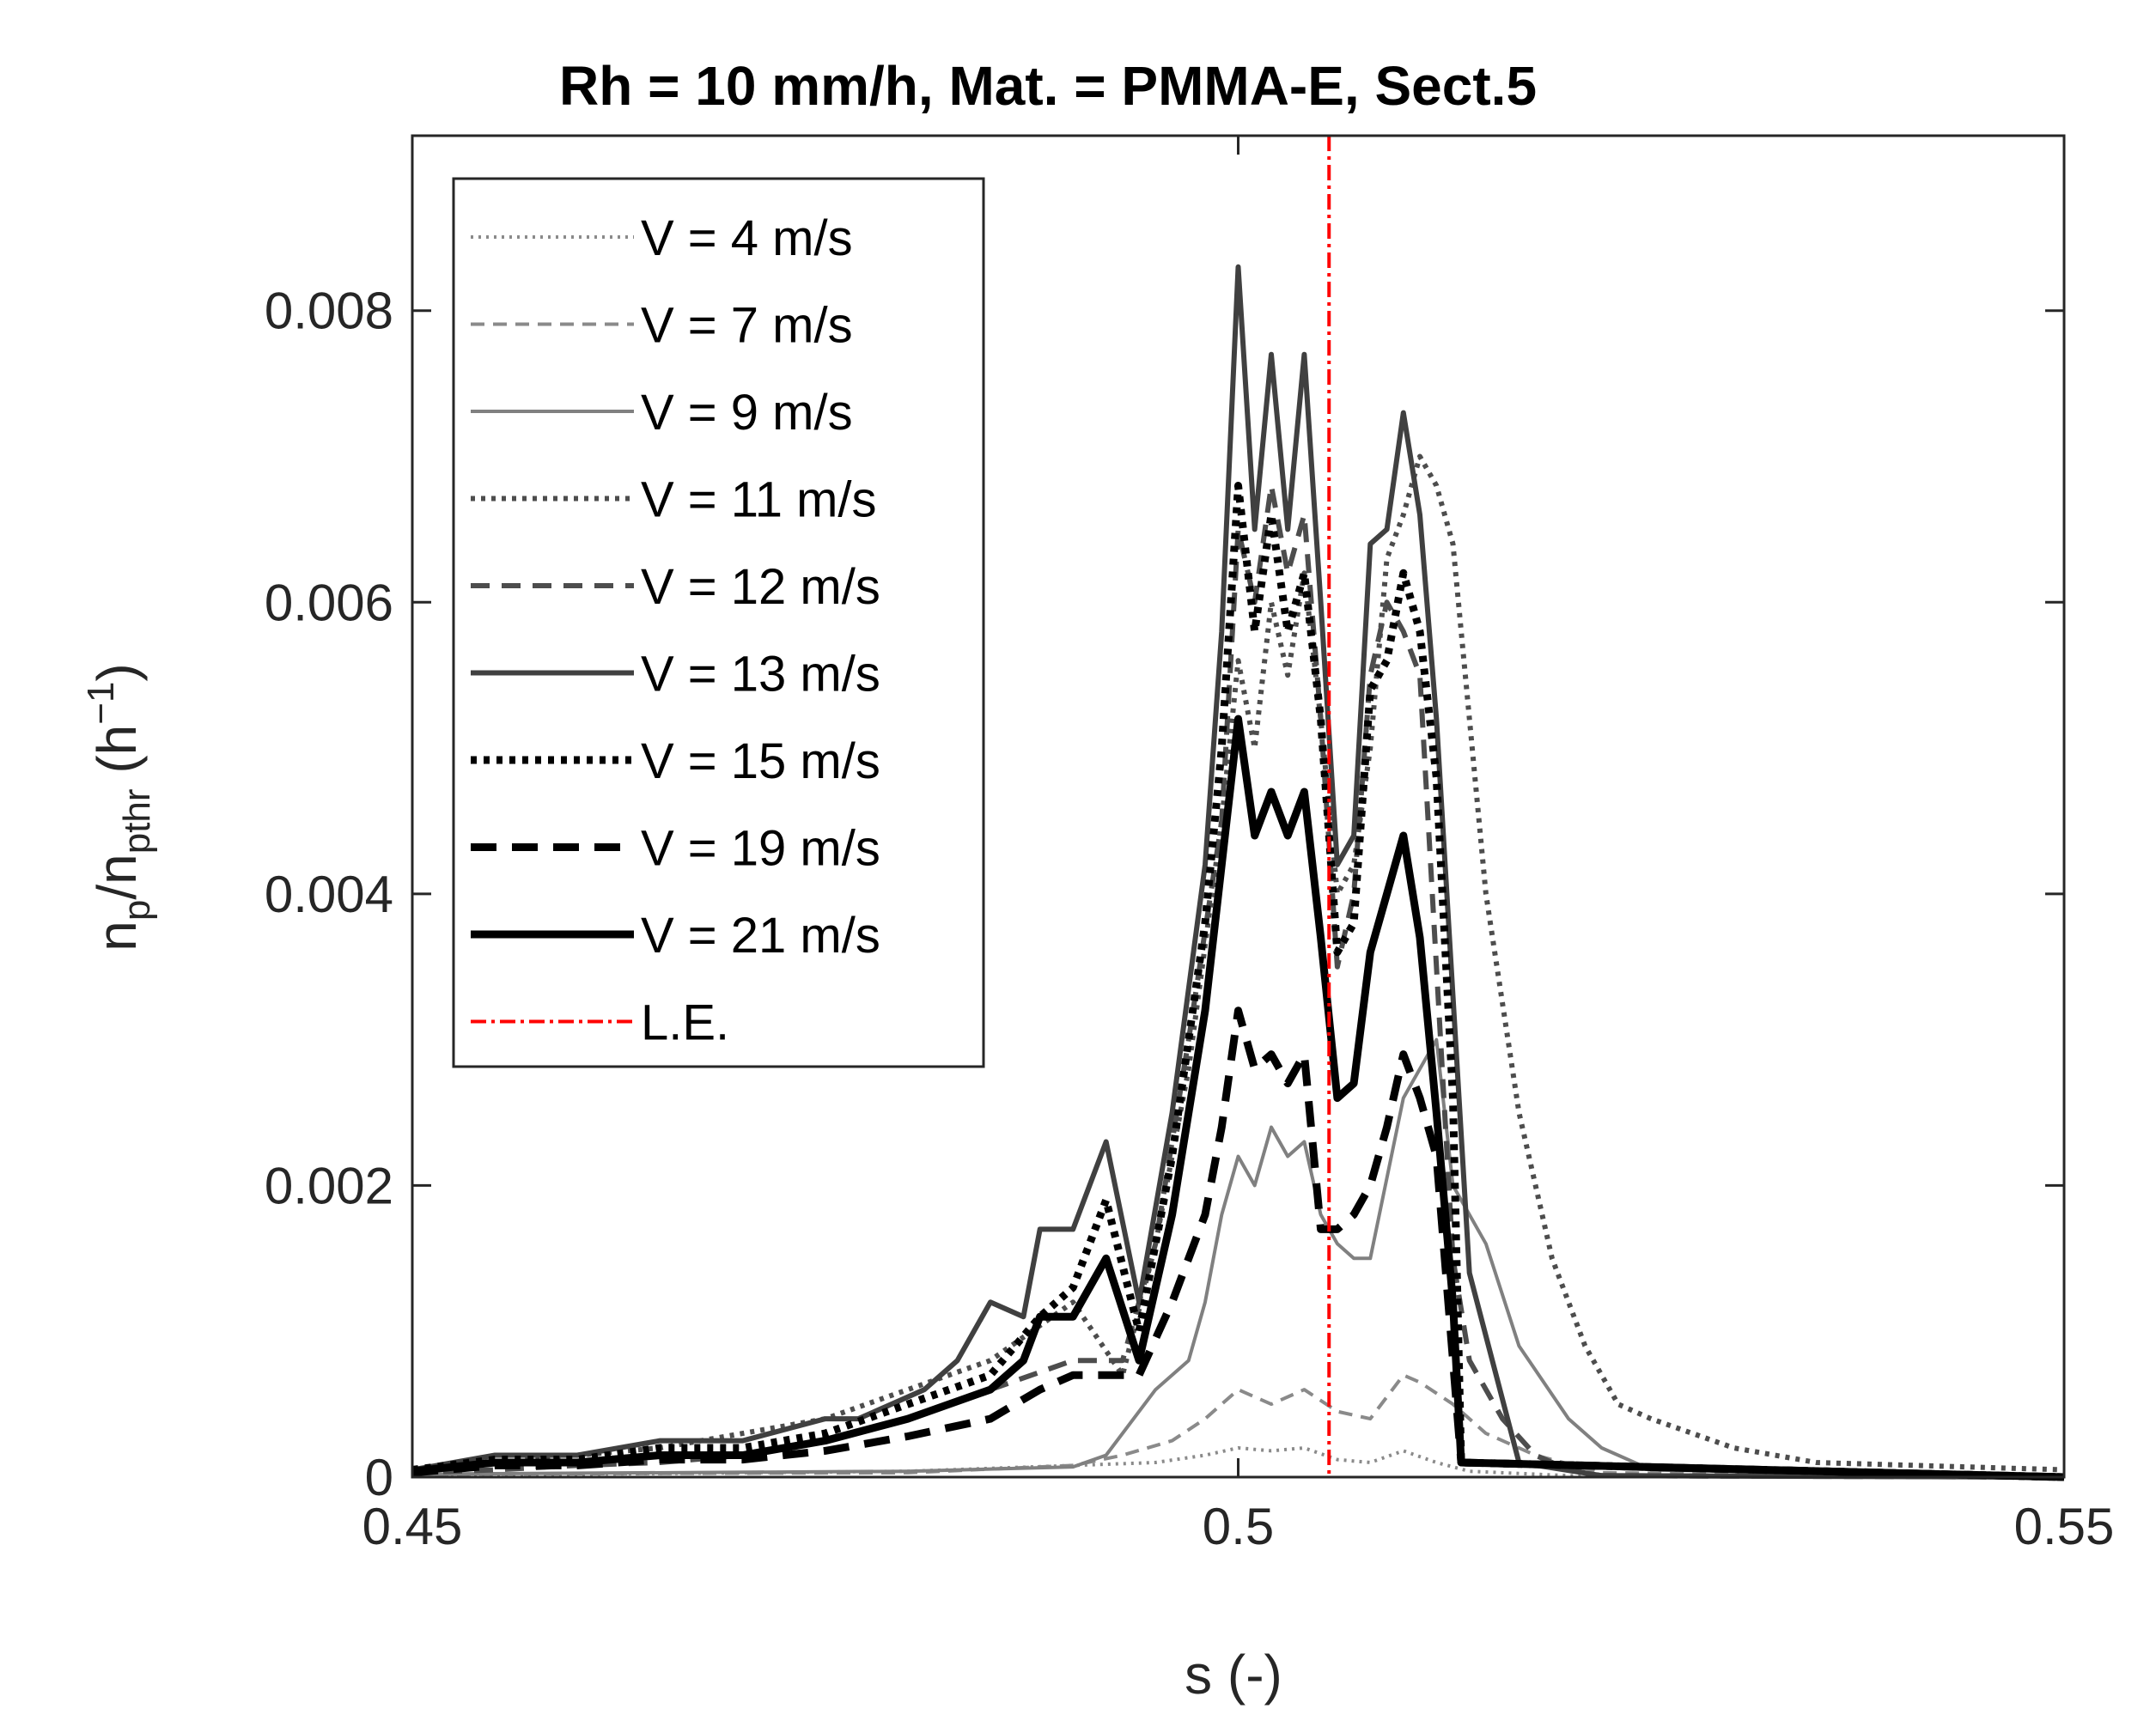 The image size is (2156, 1721). I want to click on y-label-unit-open: (h, so click(117, 757).